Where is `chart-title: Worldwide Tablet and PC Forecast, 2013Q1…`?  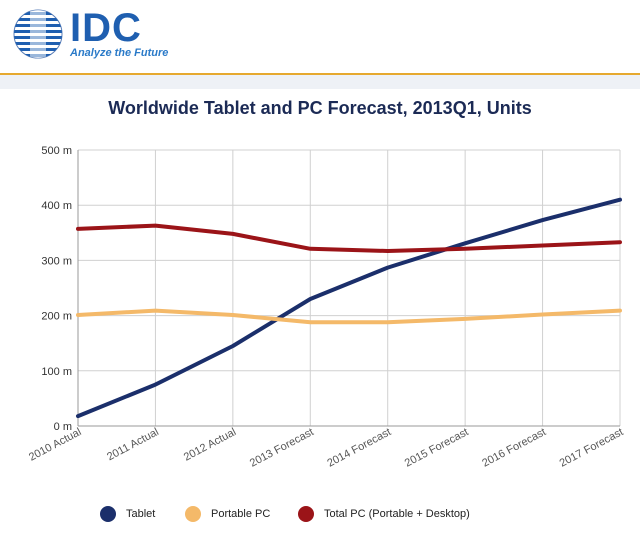 chart-title: Worldwide Tablet and PC Forecast, 2013Q1… is located at coordinates (320, 108).